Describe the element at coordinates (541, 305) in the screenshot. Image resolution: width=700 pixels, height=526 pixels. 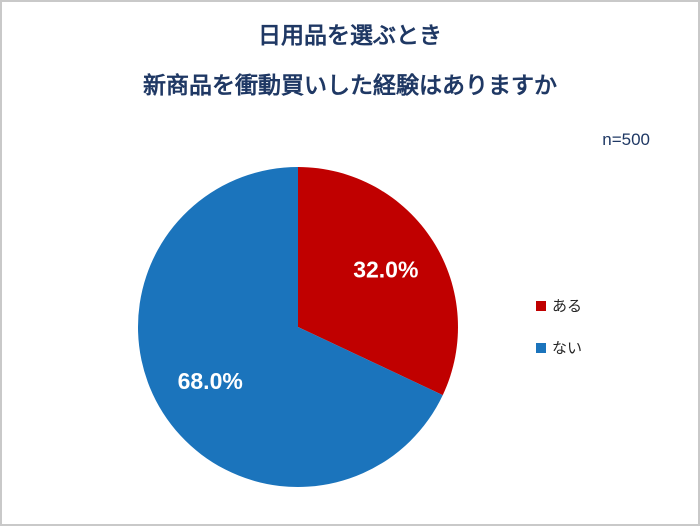
I see `legend-swatch-red-icon` at that location.